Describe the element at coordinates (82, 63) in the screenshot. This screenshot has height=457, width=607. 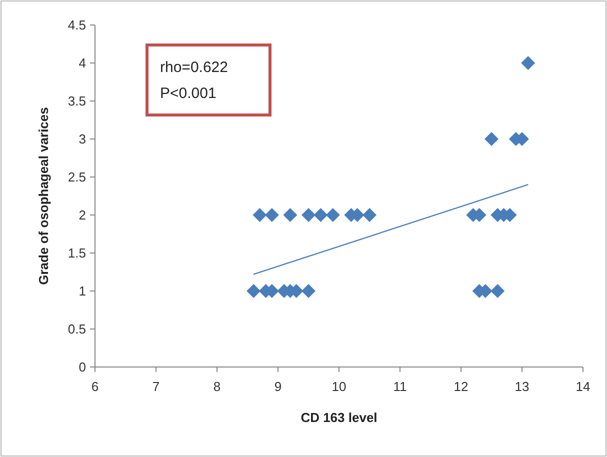
I see `y-tick-label: 4` at that location.